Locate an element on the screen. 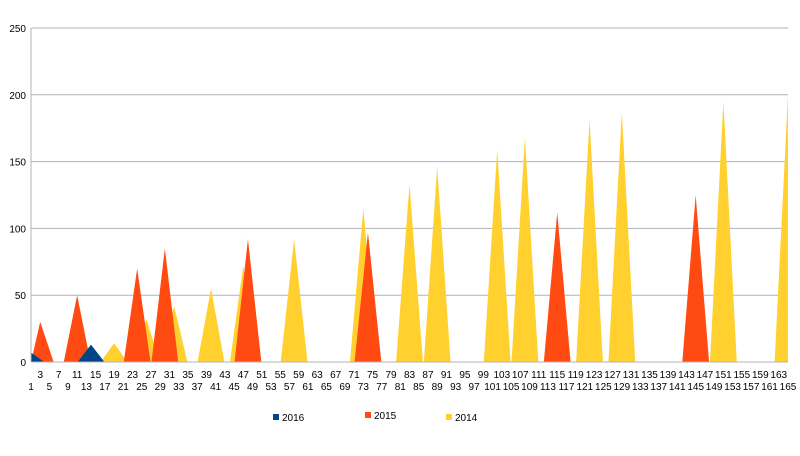  x-tick-label: 13 is located at coordinates (87, 387).